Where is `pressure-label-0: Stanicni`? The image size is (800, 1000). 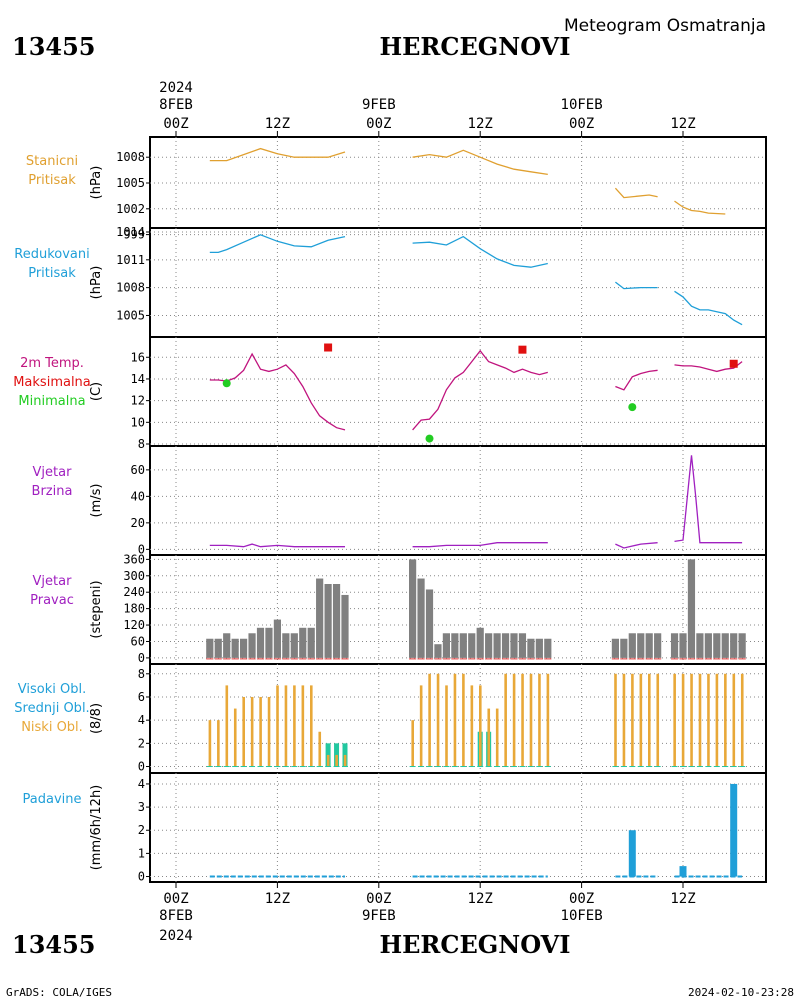
pressure-label-0: Stanicni is located at coordinates (52, 161).